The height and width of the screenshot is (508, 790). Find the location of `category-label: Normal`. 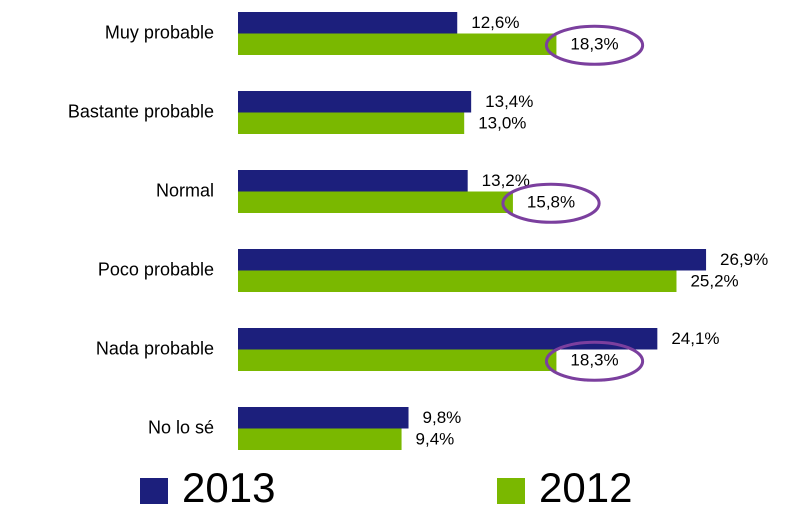

category-label: Normal is located at coordinates (185, 190).